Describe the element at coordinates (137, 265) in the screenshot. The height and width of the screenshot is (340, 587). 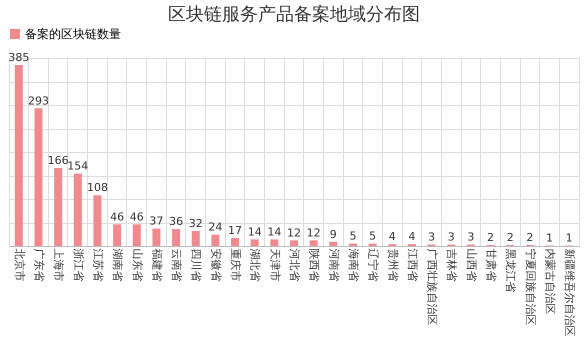
I see `x-tick-label: 山东省` at that location.